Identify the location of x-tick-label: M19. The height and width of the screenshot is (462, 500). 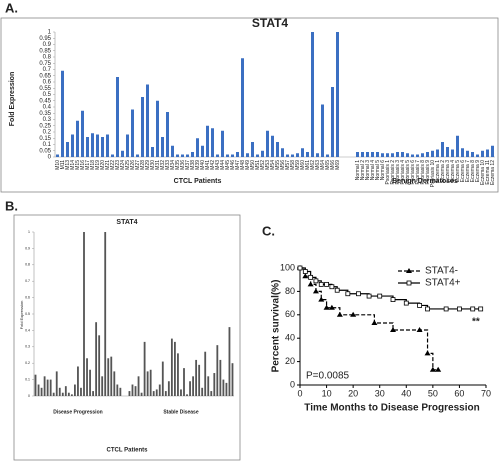
(98, 165).